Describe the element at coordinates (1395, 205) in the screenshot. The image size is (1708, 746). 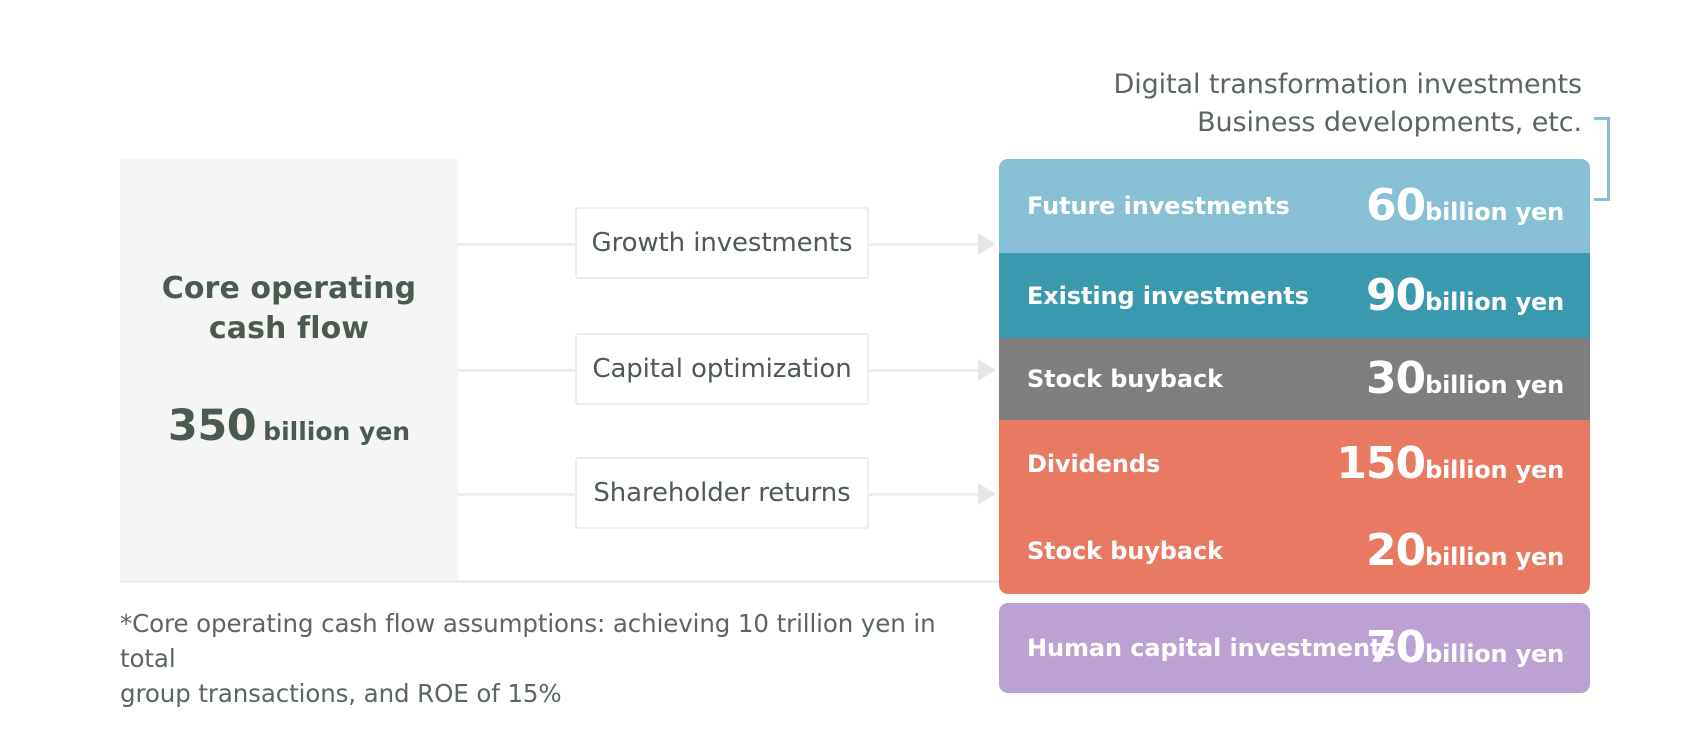
I see `bar-future-investments-number: 60` at that location.